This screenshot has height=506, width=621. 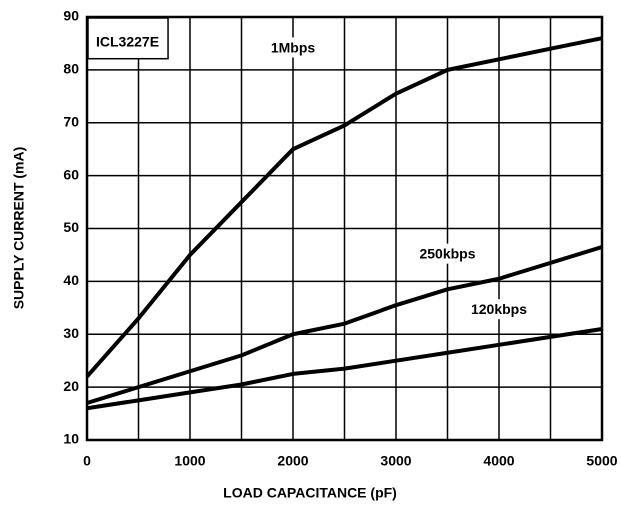 I want to click on y-tick-label: 40, so click(x=71, y=280).